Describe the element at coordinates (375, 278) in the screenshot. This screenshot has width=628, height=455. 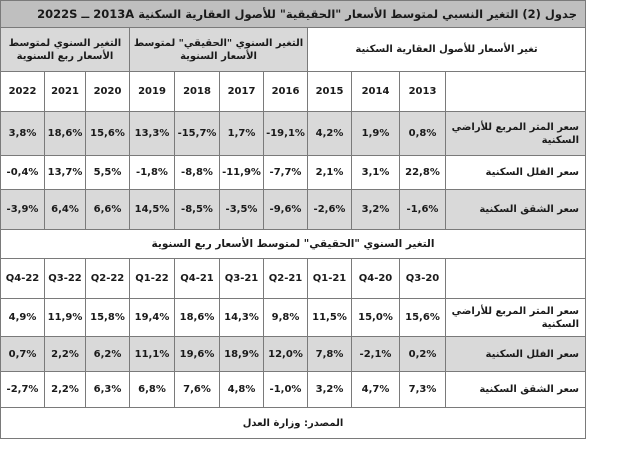
I see `quarter-header: Q4-20` at that location.